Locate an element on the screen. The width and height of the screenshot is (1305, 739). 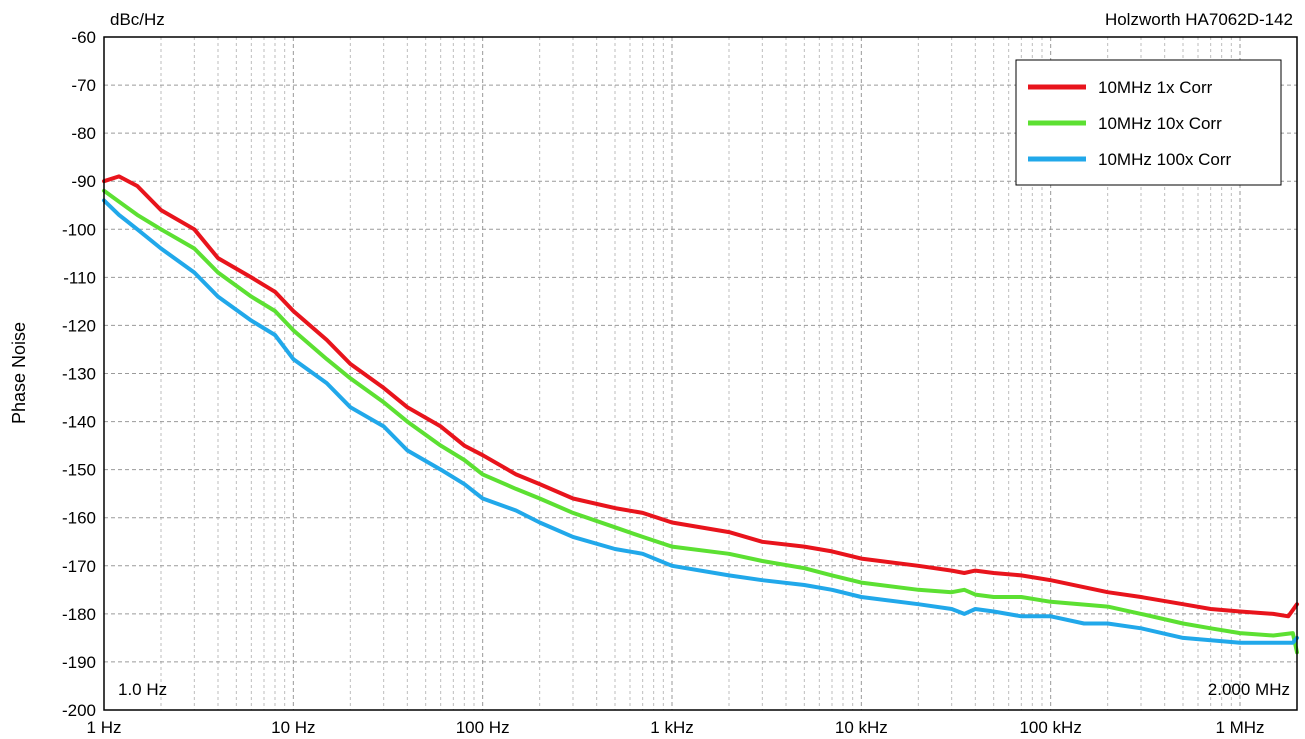
y-tick-label: -190 is located at coordinates (79, 662).